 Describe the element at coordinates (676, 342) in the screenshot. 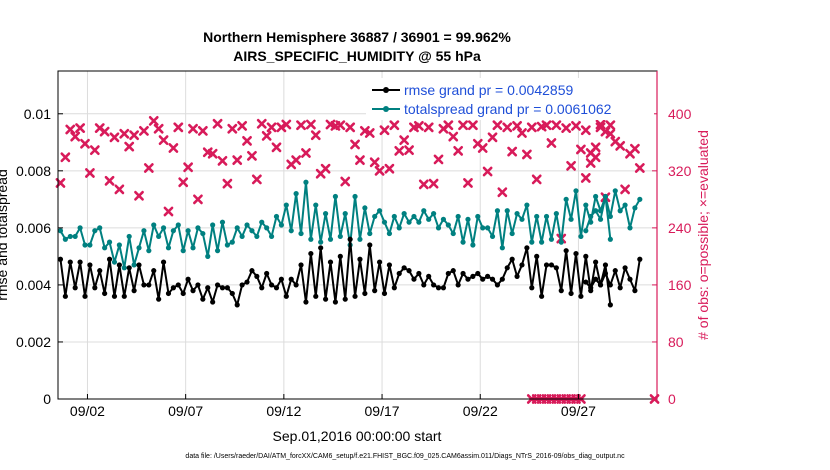

I see `y2-tick-label: 80` at that location.